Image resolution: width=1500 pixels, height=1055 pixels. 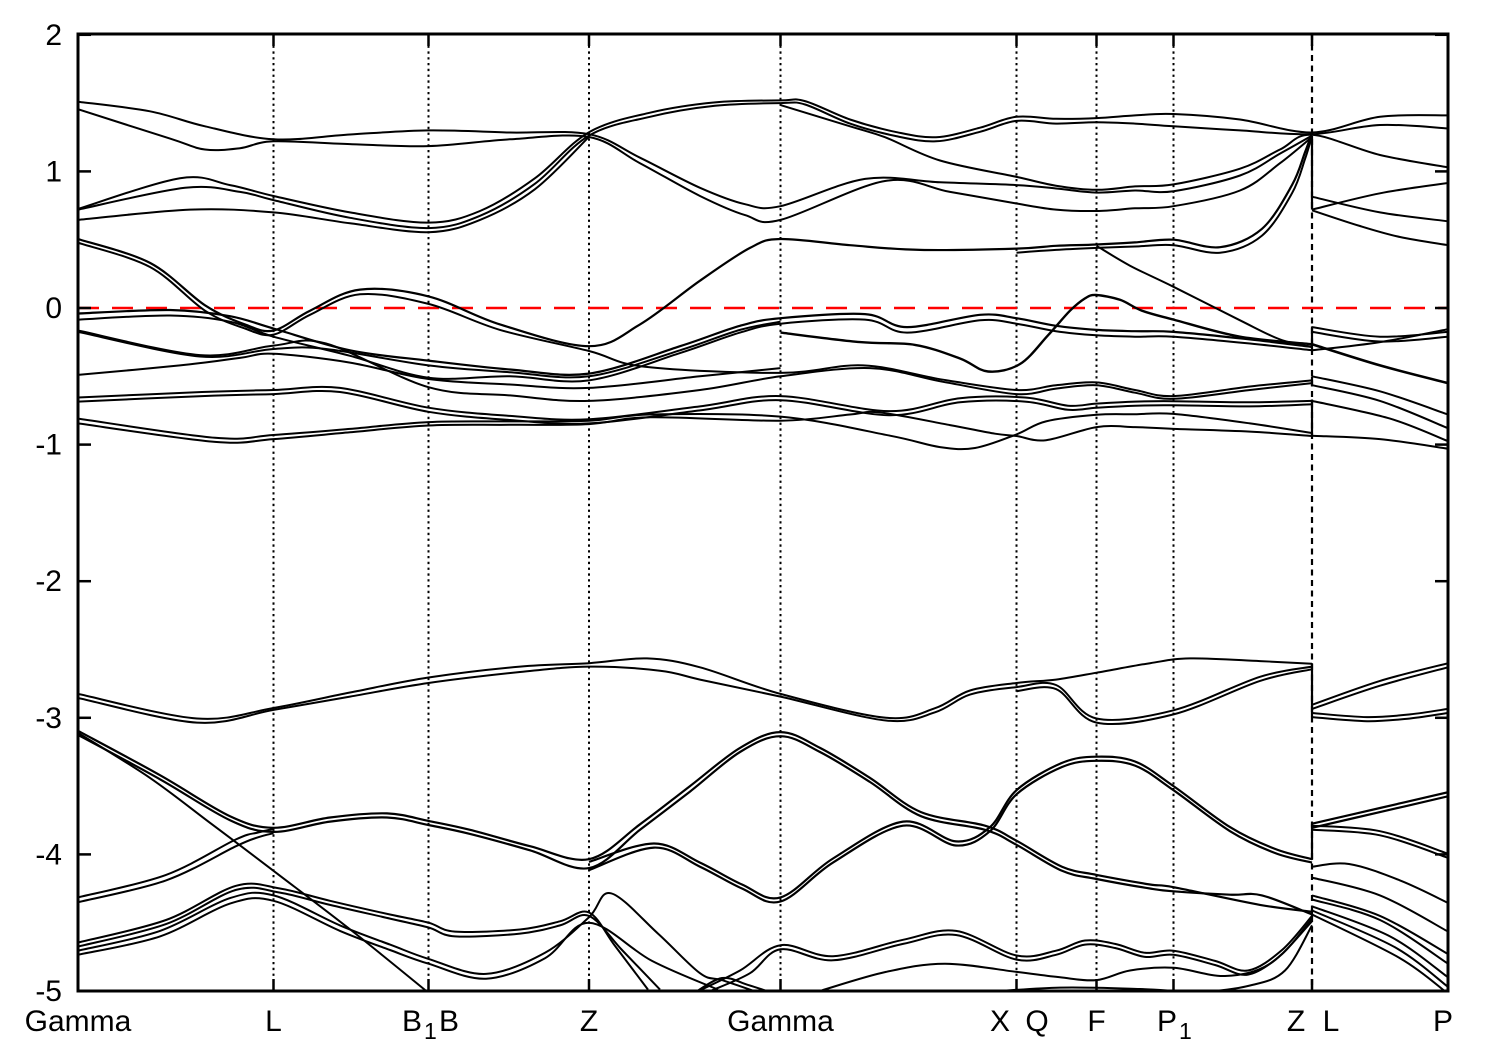 I want to click on svg-text: -4, so click(x=48, y=854).